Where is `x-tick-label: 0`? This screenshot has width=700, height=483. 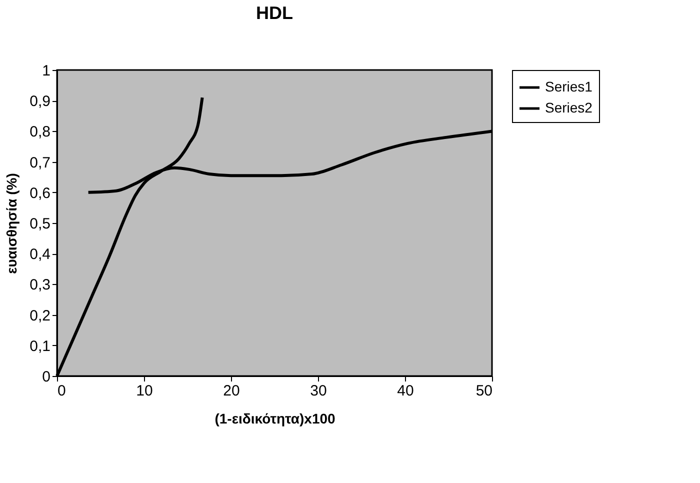 x-tick-label: 0 is located at coordinates (62, 391).